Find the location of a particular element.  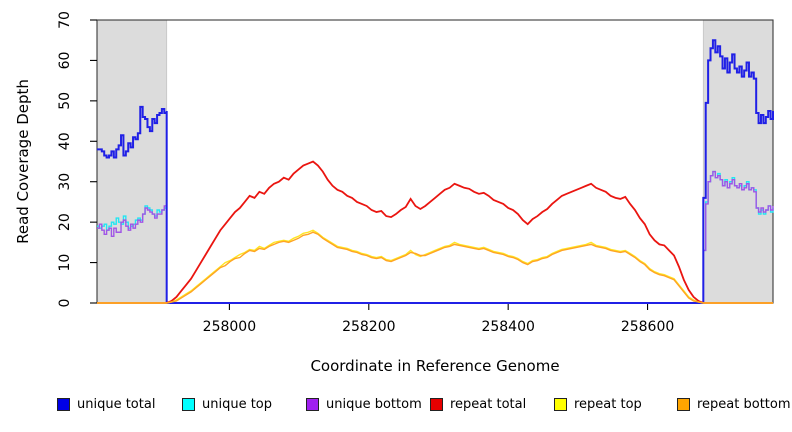

legend-item-repeat-bottom: repeat bottom is located at coordinates (734, 404).